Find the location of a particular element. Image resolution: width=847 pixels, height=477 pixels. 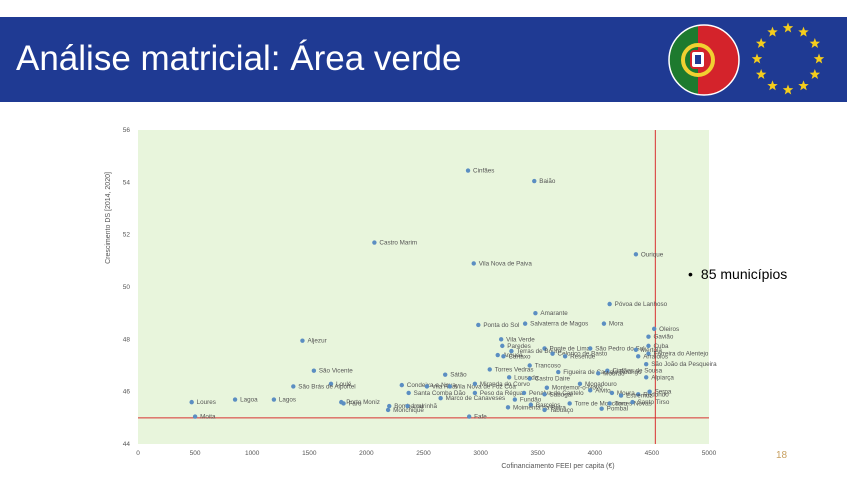

x-tick-label: 1000 is located at coordinates (252, 453).